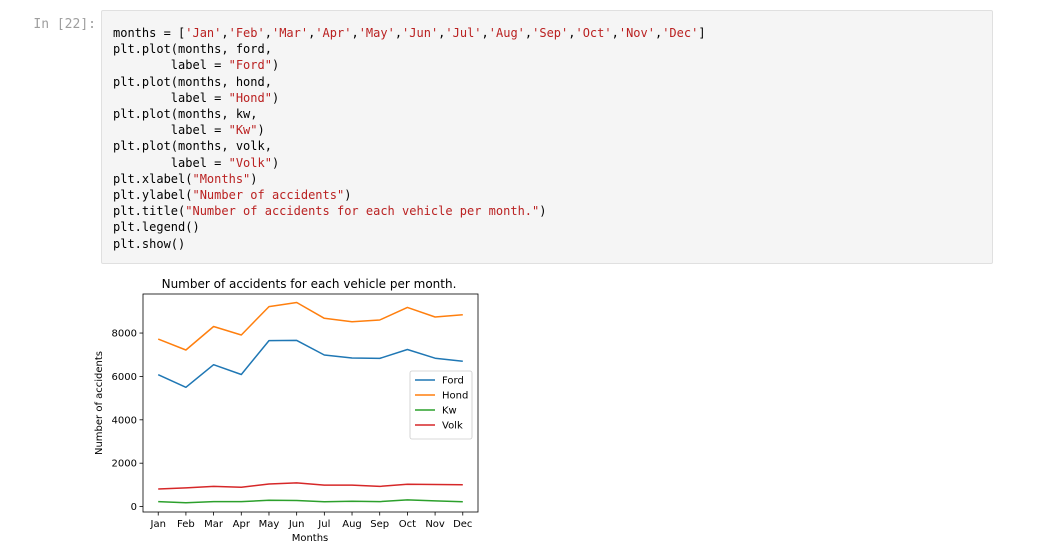 The width and height of the screenshot is (1040, 548). Describe the element at coordinates (379, 524) in the screenshot. I see `x-tick-label: Sep` at that location.